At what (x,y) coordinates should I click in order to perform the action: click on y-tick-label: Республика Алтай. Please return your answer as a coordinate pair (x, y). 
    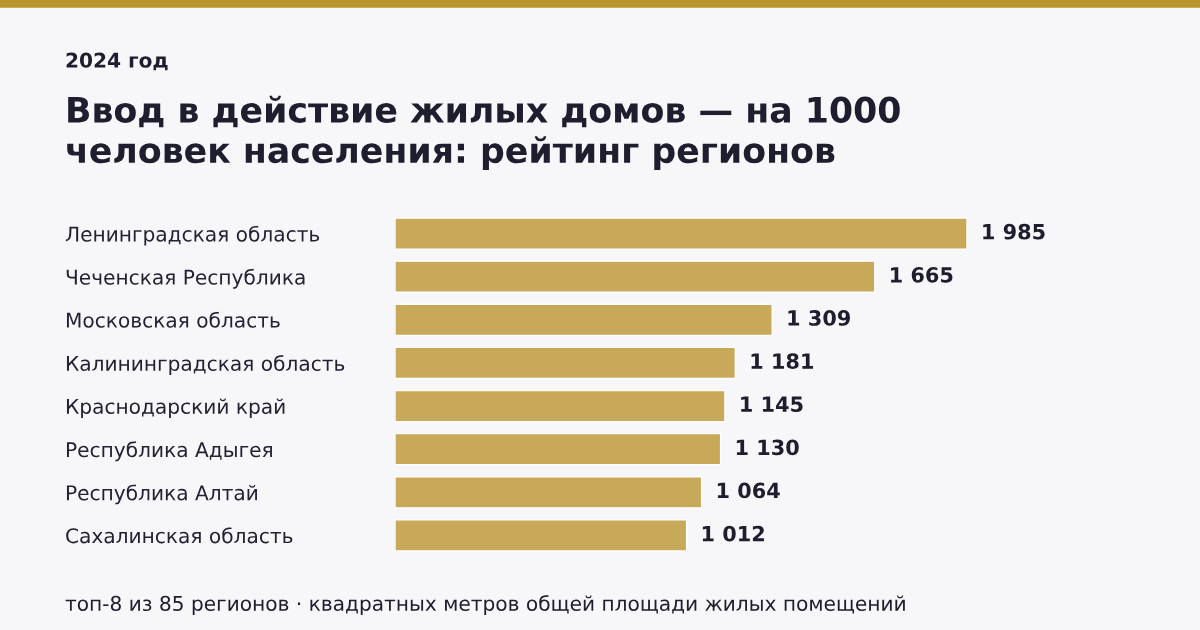
    Looking at the image, I should click on (161, 494).